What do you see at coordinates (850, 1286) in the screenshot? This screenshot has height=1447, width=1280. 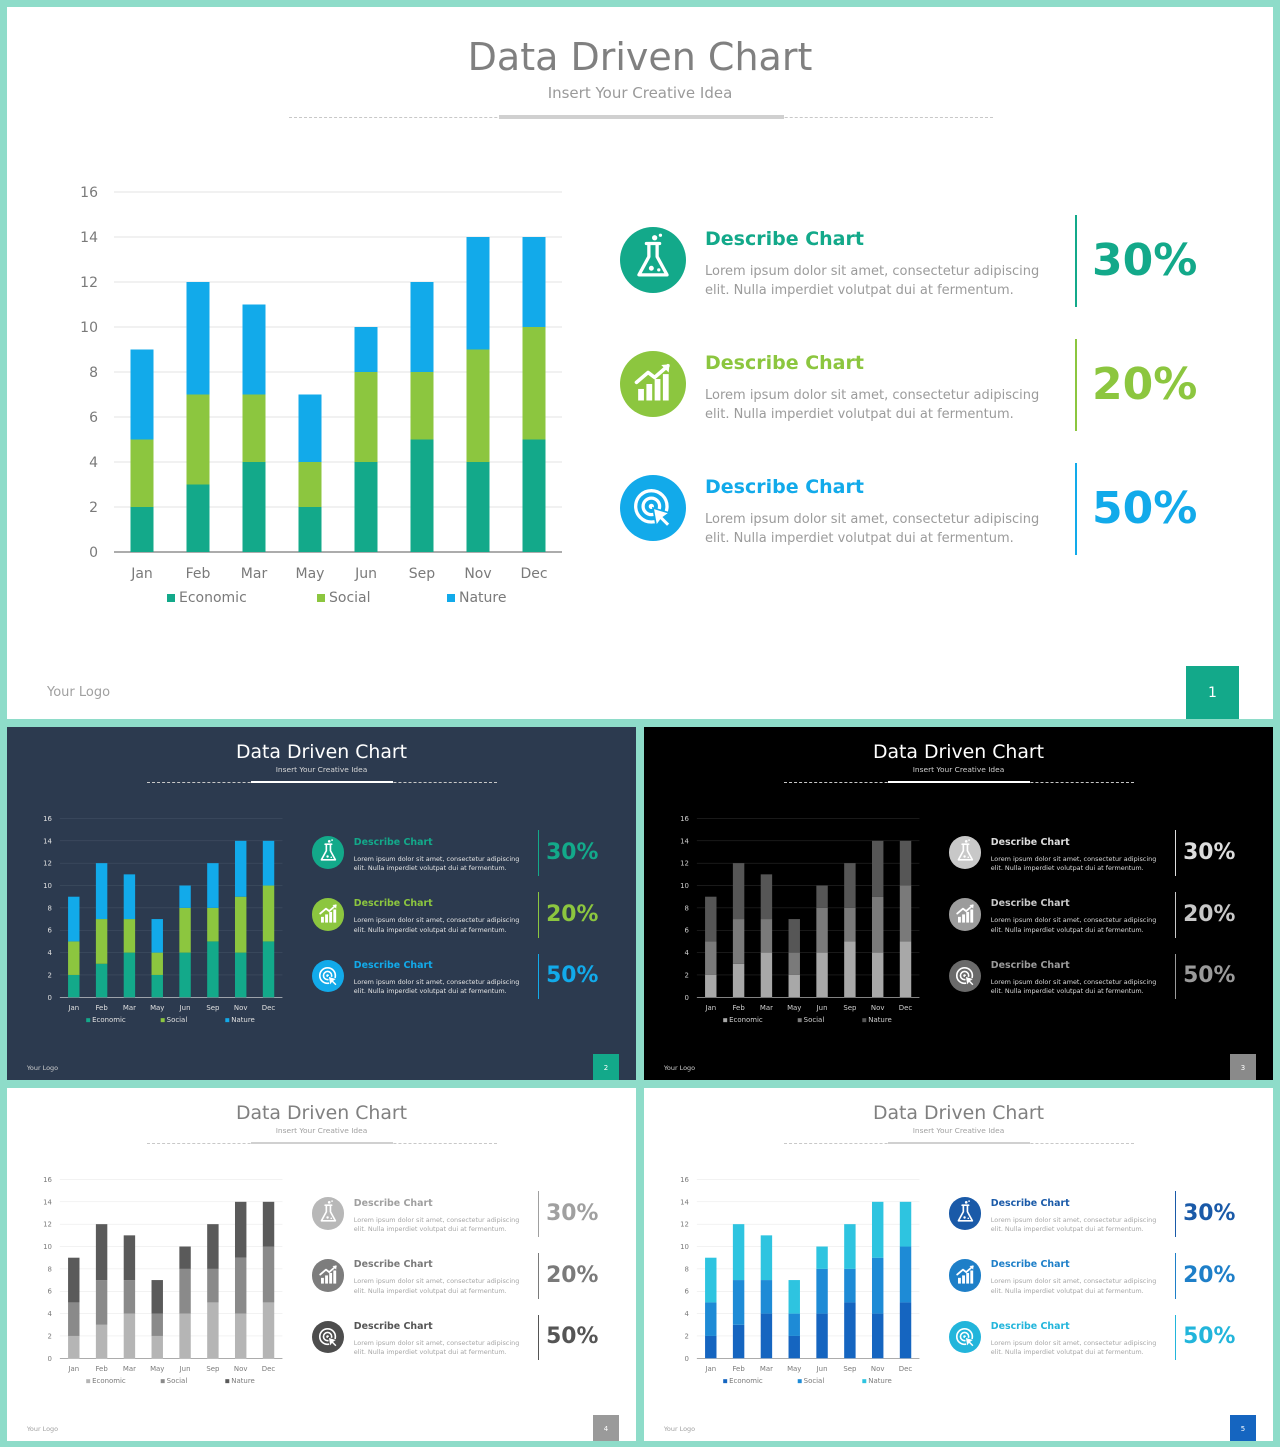 I see `bar-social-sep` at bounding box center [850, 1286].